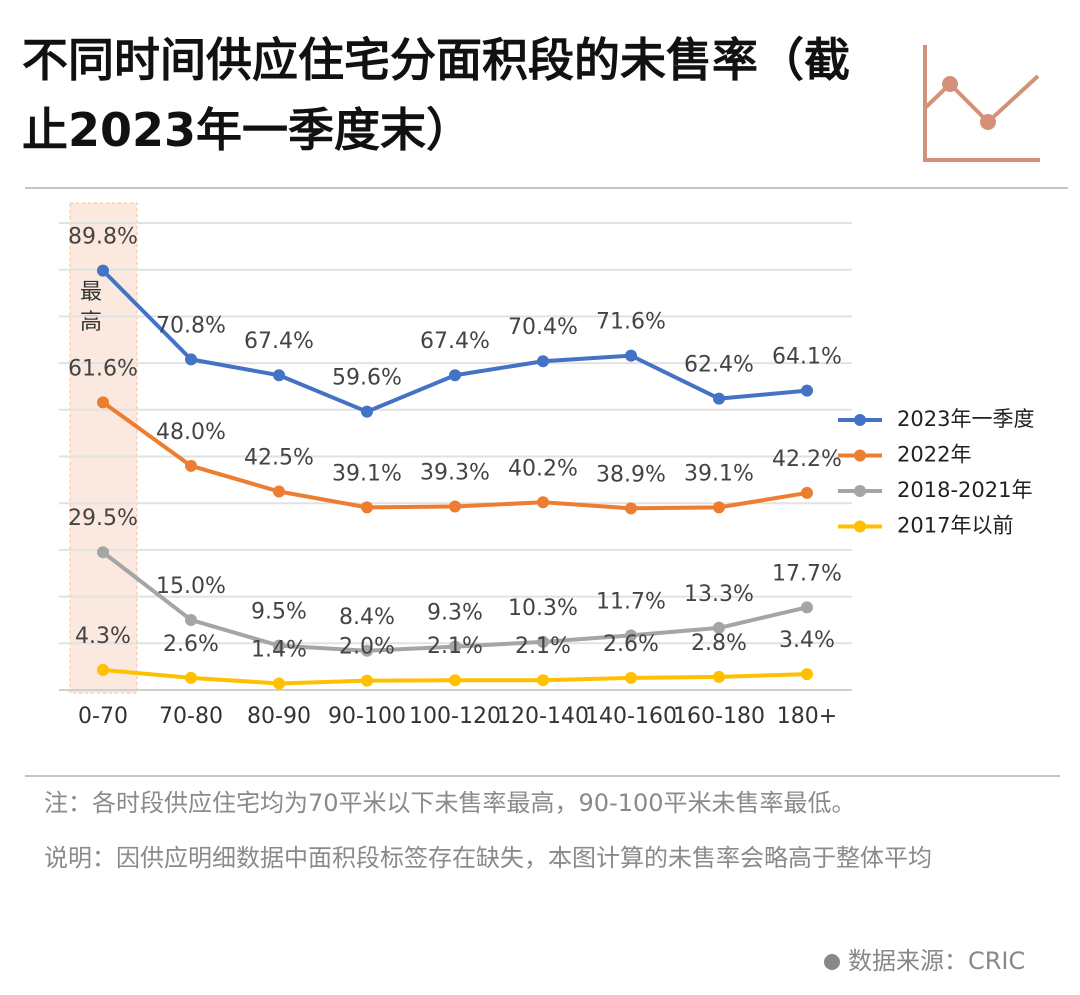  What do you see at coordinates (719, 643) in the screenshot?
I see `data-label: 2.8%` at bounding box center [719, 643].